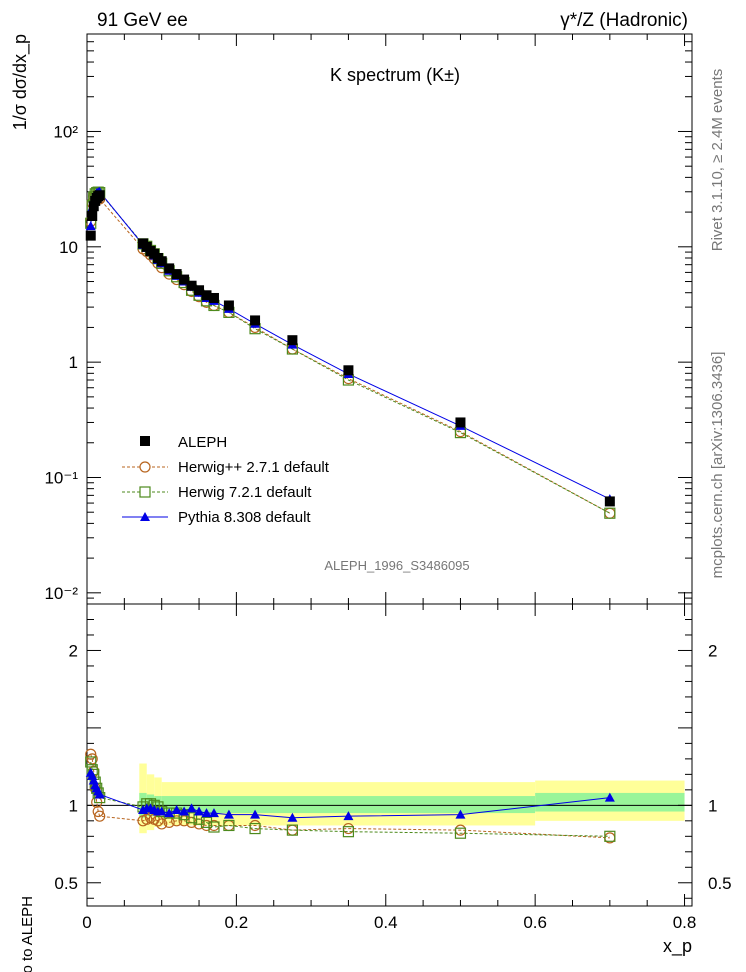 The width and height of the screenshot is (746, 972). What do you see at coordinates (90, 226) in the screenshot?
I see `data-point-pythia-8-308-default` at bounding box center [90, 226].